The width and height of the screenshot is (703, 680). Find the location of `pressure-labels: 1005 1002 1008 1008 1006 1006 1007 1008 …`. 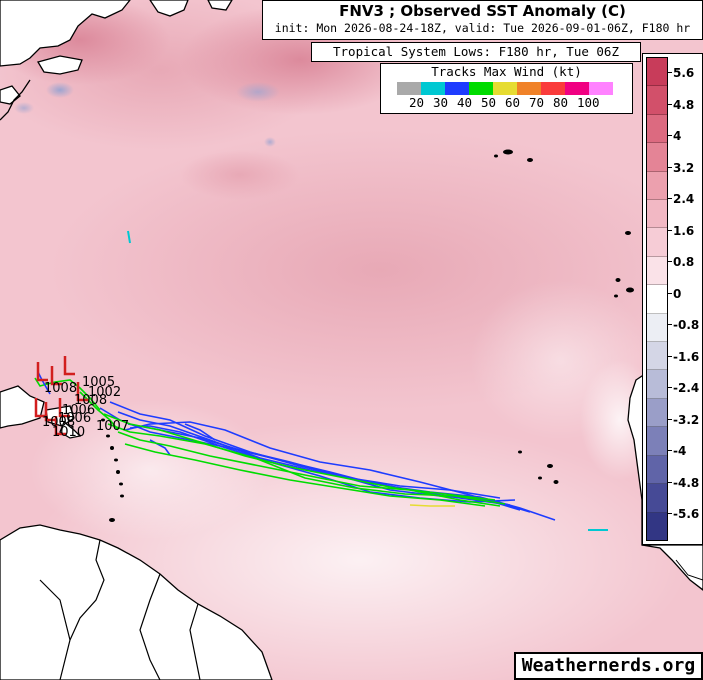

pressure-labels: 1005 1002 1008 1008 1006 1006 1007 1008 … is located at coordinates (85, 407).